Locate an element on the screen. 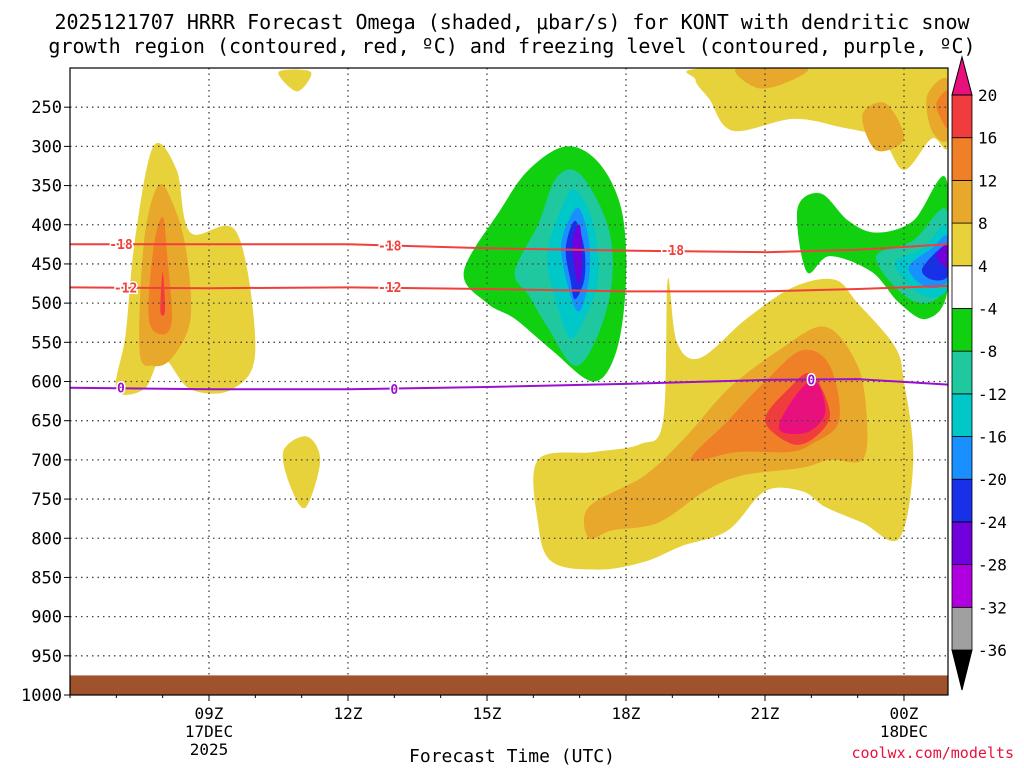  y-tick-label-1000: 1000 is located at coordinates (41, 696).